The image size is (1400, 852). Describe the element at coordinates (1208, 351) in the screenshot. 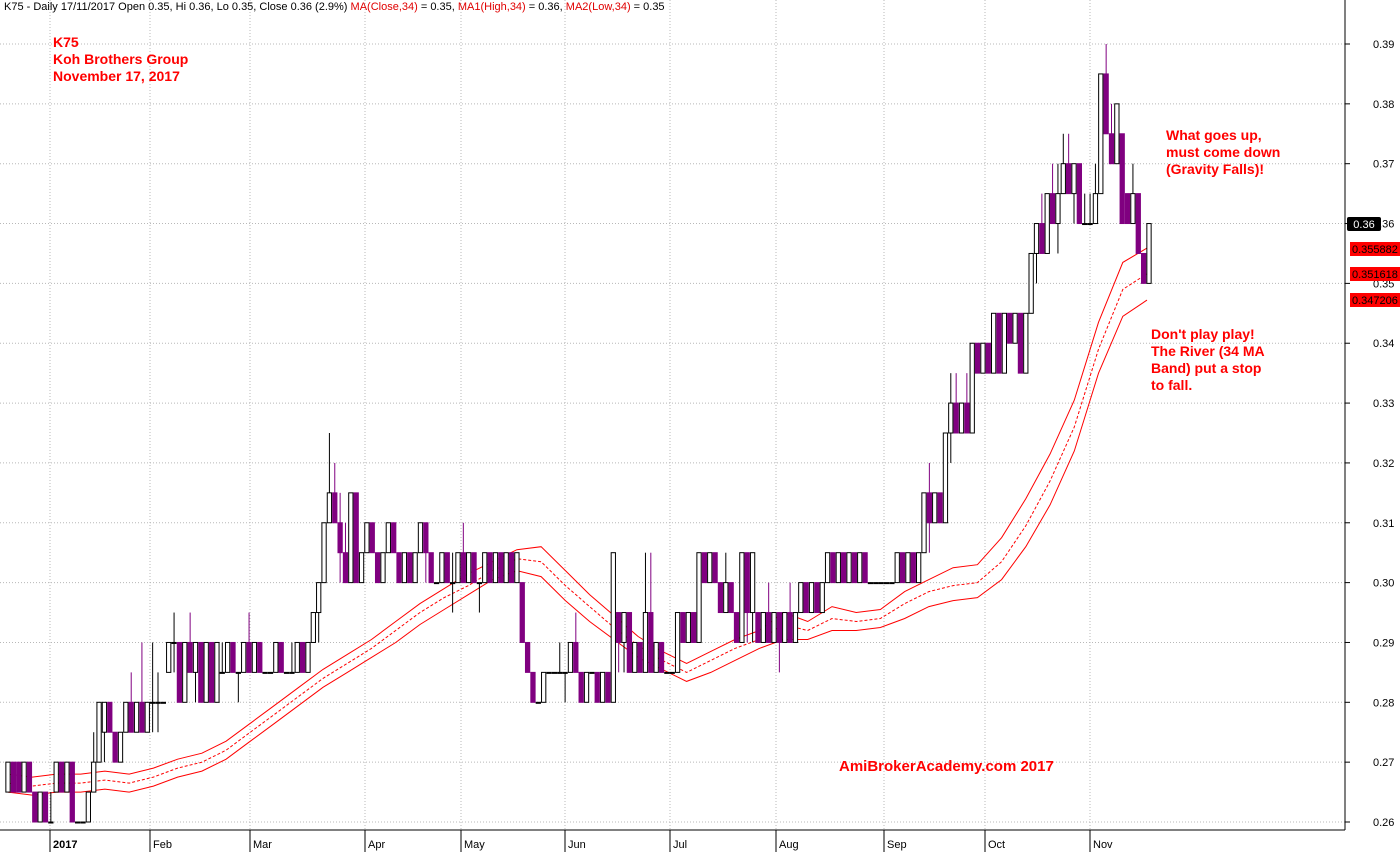

I see `annotation-mid-line-2: The River (34 MA` at that location.